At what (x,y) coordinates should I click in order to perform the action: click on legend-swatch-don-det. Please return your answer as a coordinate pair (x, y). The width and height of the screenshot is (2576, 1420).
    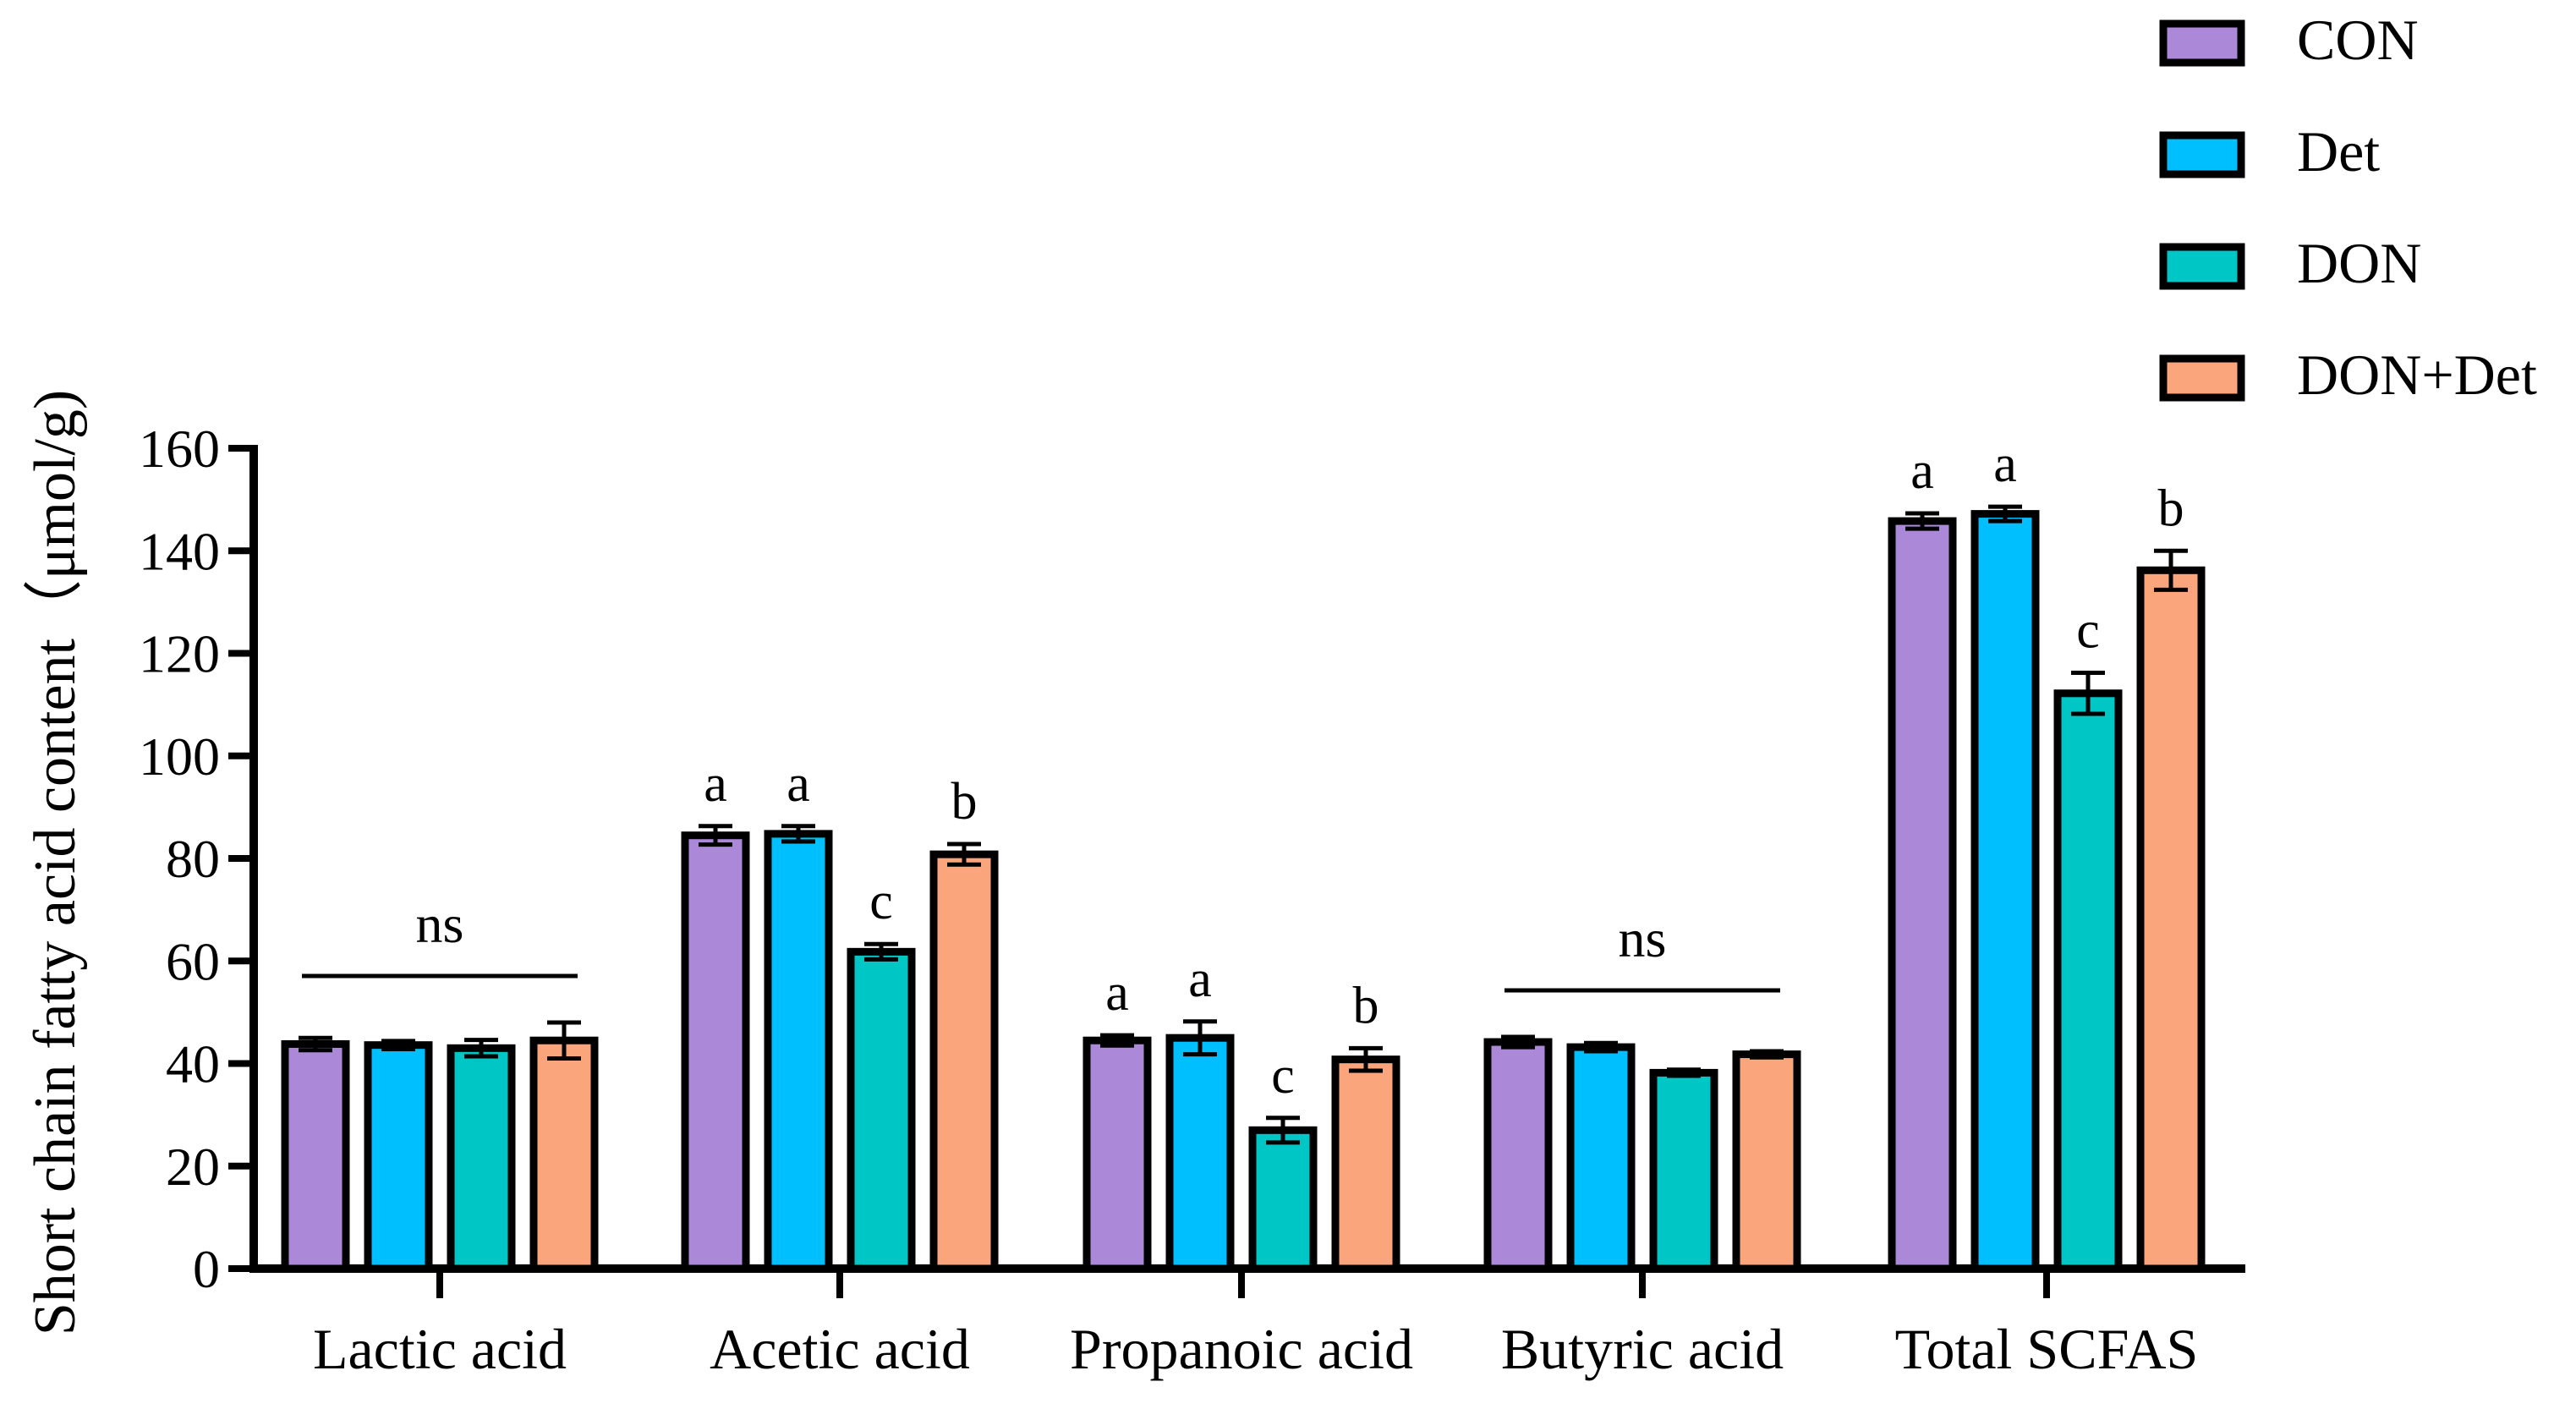
    Looking at the image, I should click on (2202, 378).